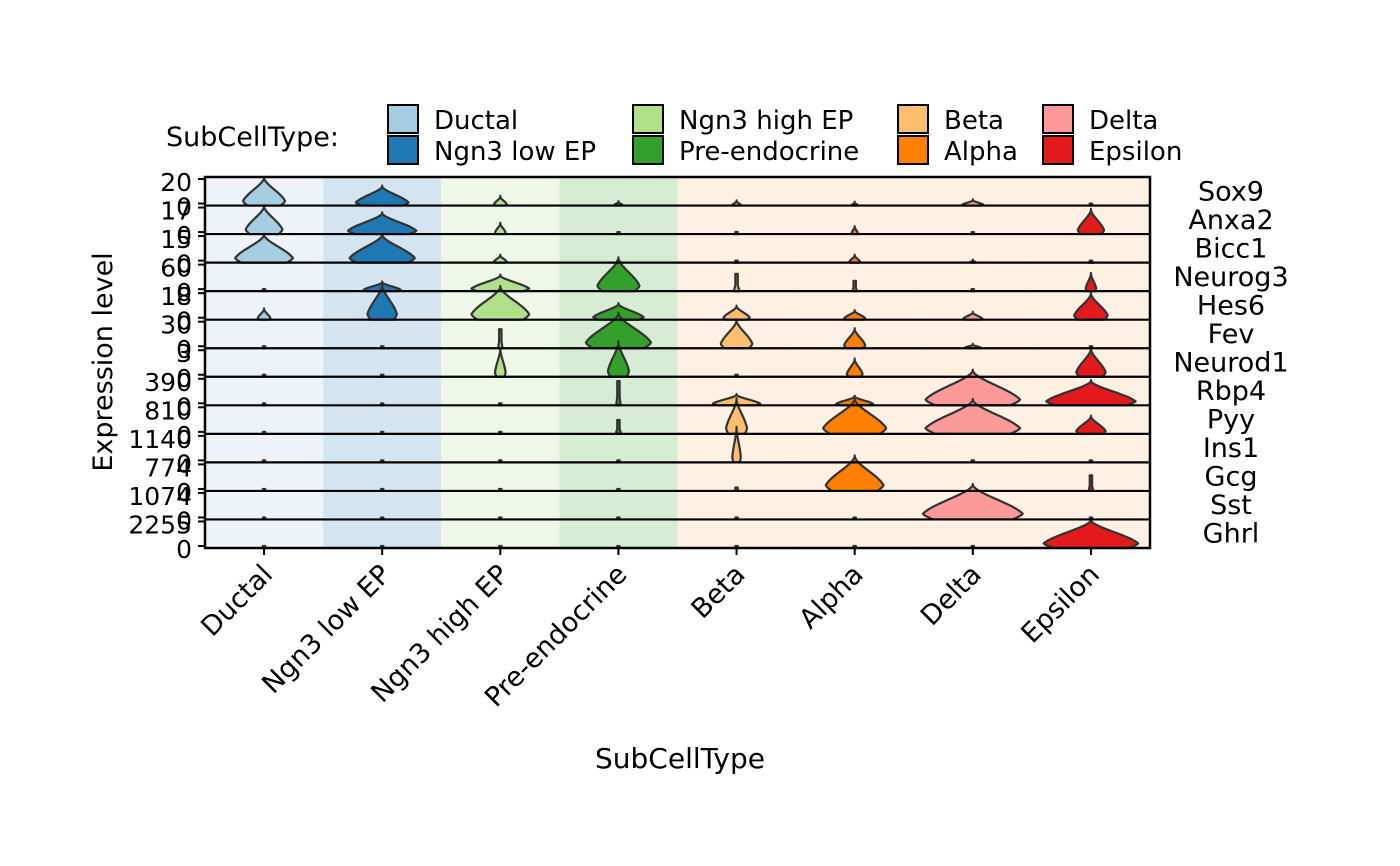 This screenshot has width=1400, height=866. I want to click on x-tick-ductal: Ductal, so click(237, 601).